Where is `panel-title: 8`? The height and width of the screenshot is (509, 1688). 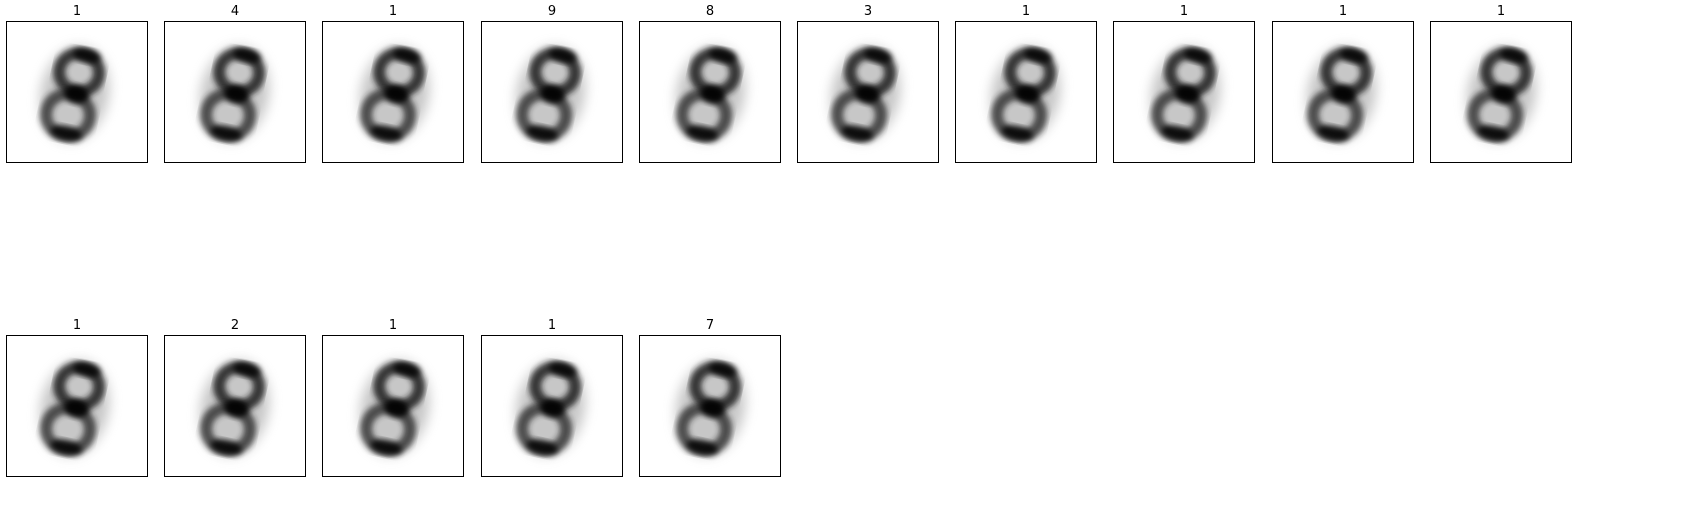
panel-title: 8 is located at coordinates (710, 11).